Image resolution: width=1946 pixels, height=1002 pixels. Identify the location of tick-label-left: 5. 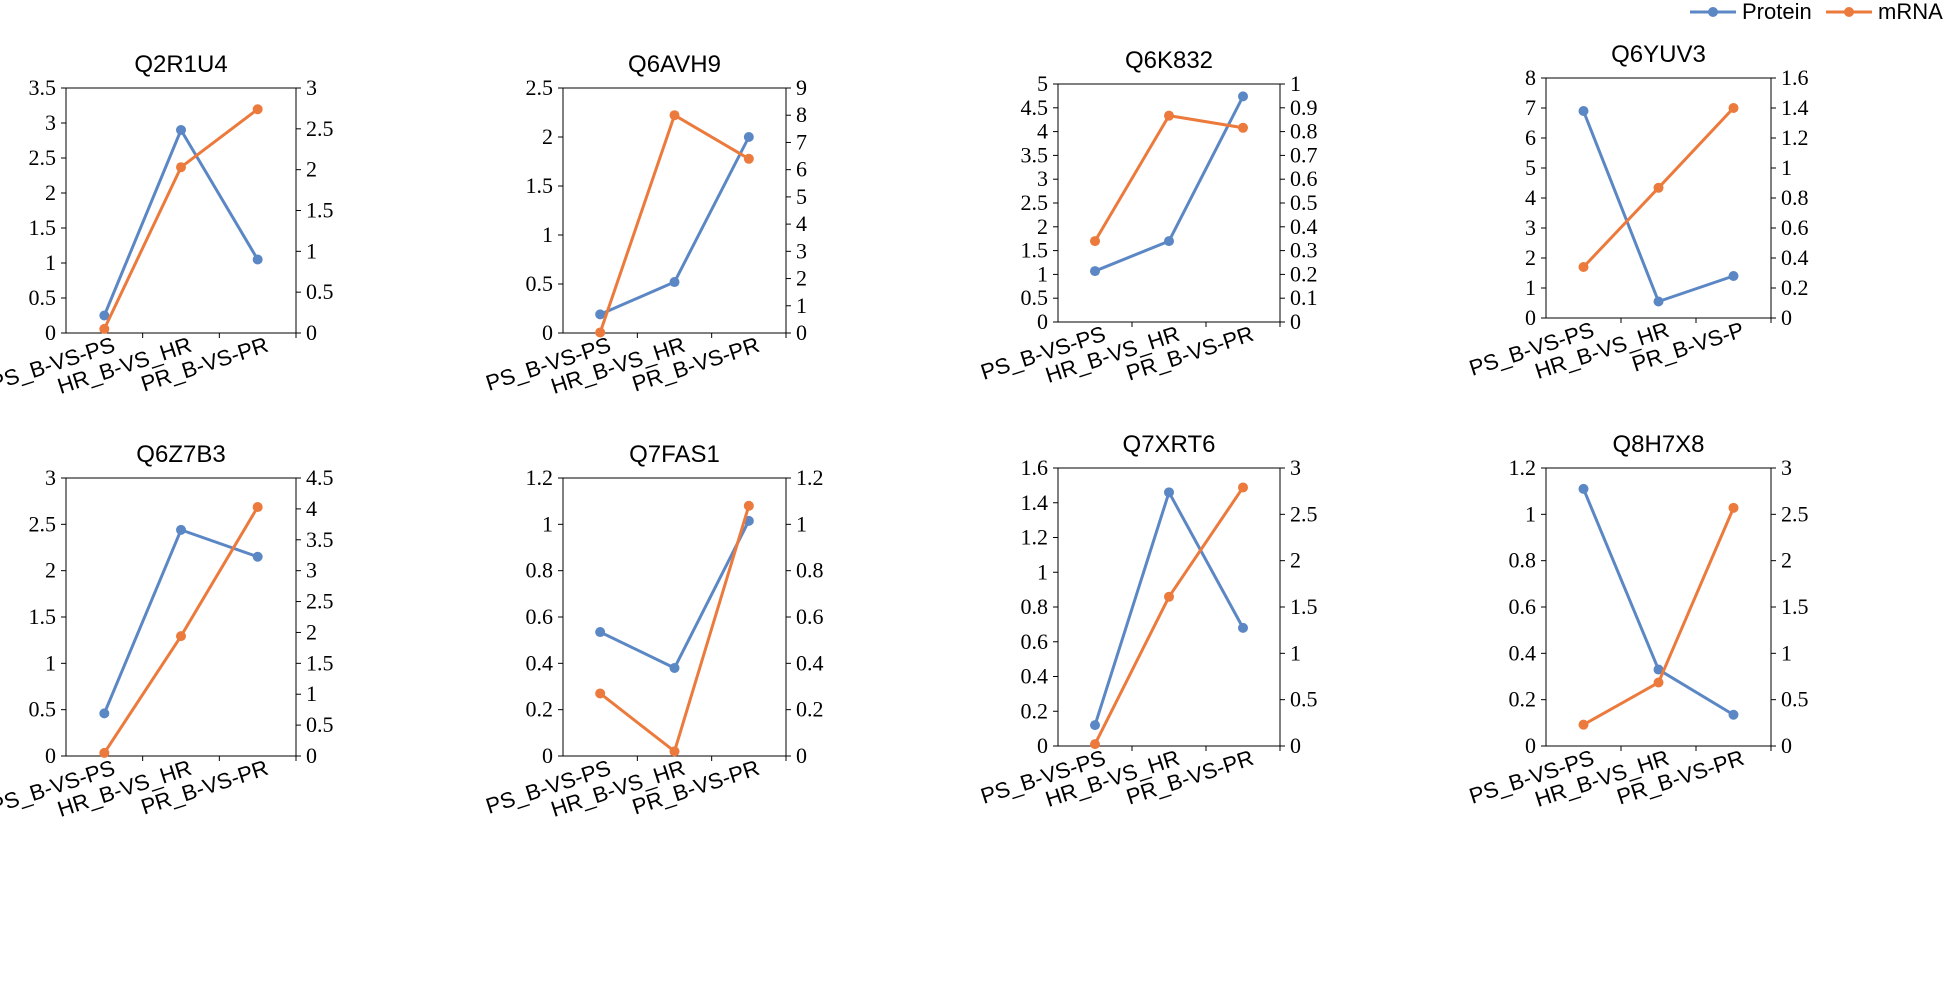
(1530, 167).